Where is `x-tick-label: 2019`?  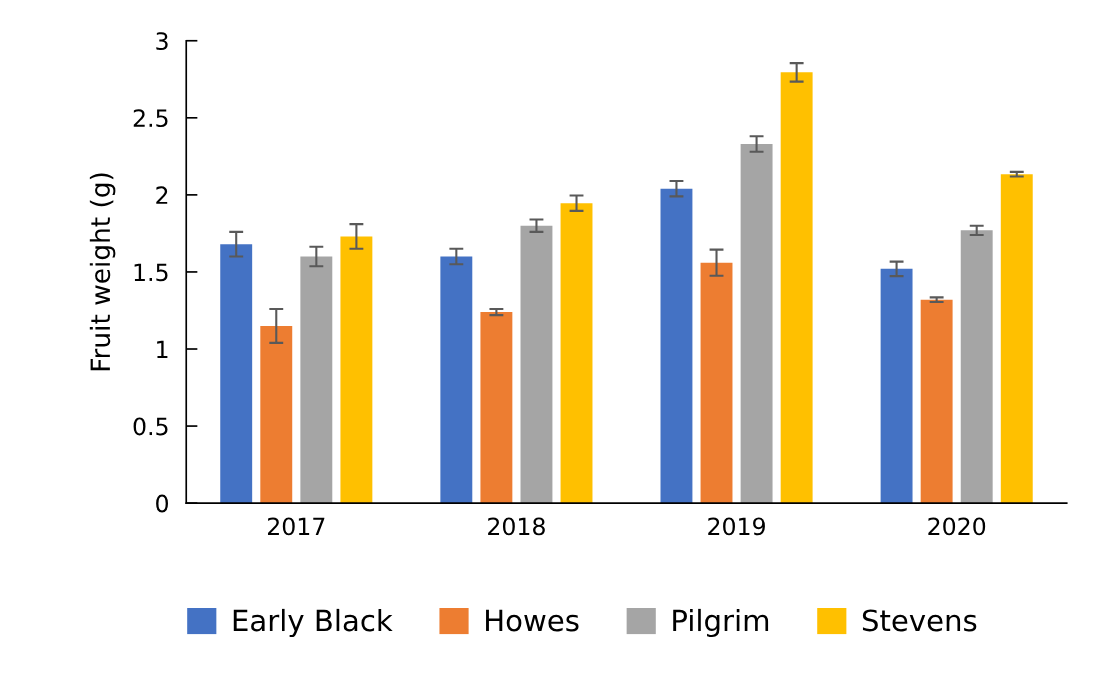 x-tick-label: 2019 is located at coordinates (736, 526).